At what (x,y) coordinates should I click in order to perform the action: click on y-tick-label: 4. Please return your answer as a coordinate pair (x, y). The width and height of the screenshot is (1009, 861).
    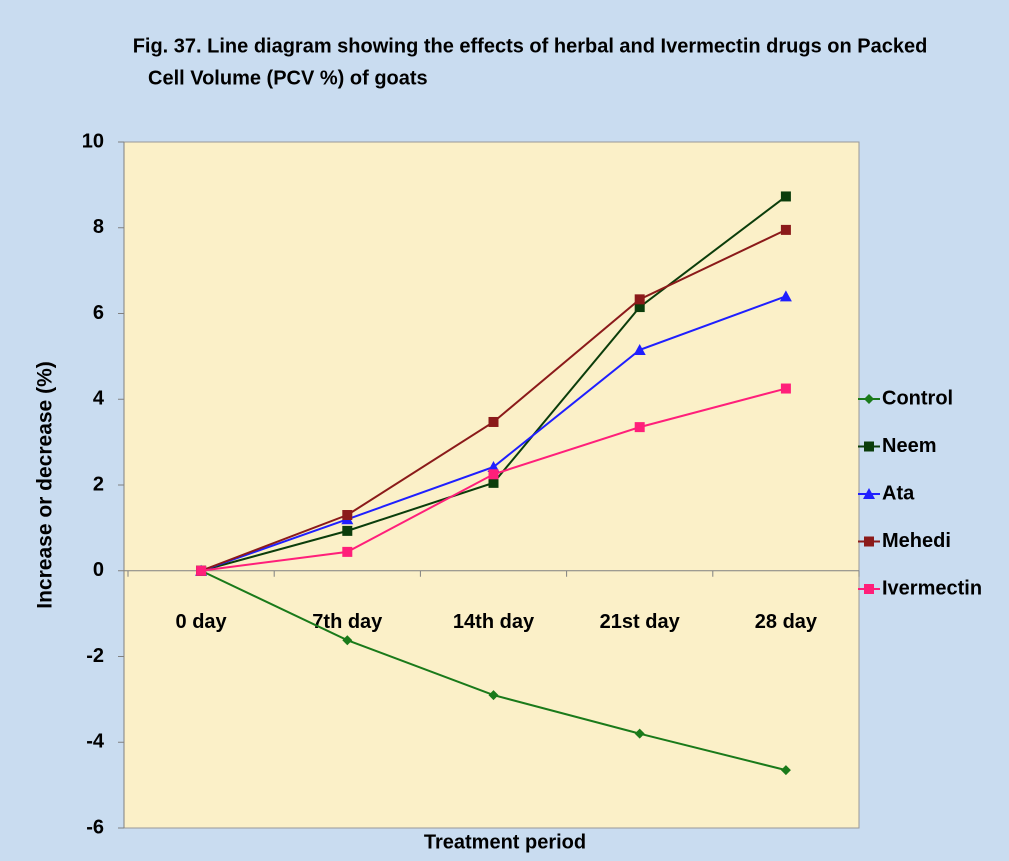
    Looking at the image, I should click on (99, 399).